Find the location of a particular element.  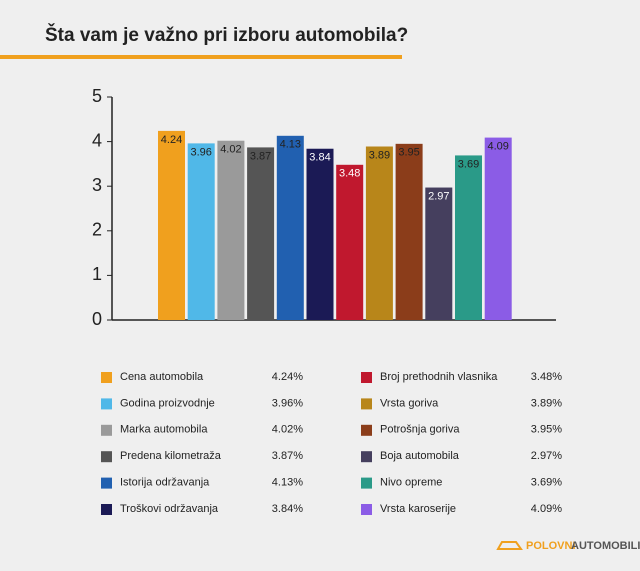

legend-value: 3.89% is located at coordinates (546, 403).